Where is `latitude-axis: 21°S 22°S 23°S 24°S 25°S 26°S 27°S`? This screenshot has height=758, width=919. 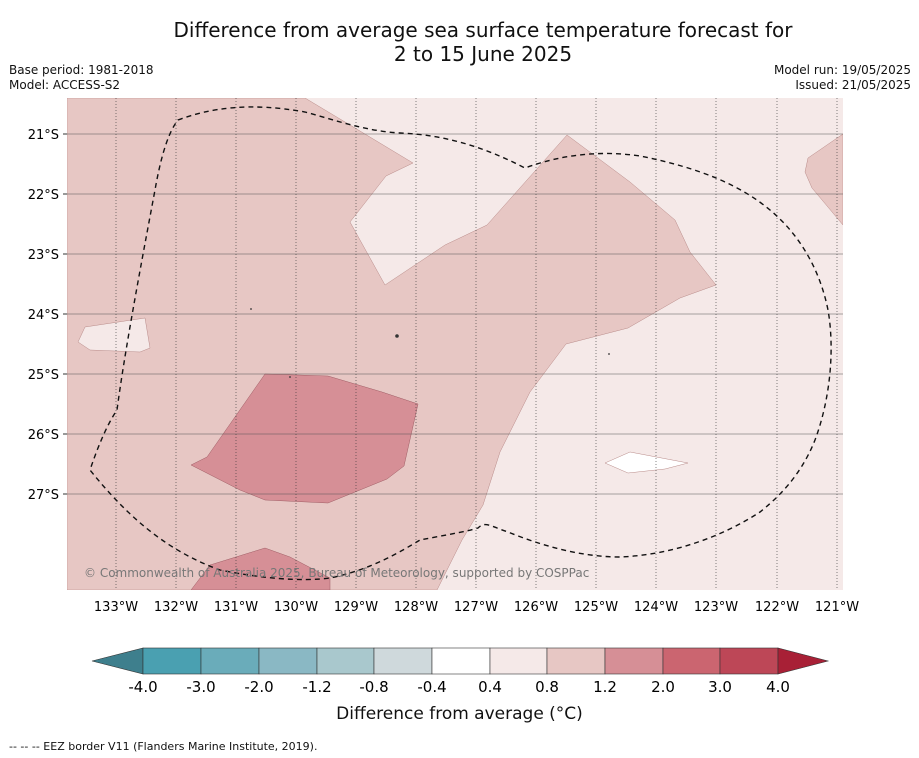 latitude-axis: 21°S 22°S 23°S 24°S 25°S 26°S 27°S is located at coordinates (47, 315).